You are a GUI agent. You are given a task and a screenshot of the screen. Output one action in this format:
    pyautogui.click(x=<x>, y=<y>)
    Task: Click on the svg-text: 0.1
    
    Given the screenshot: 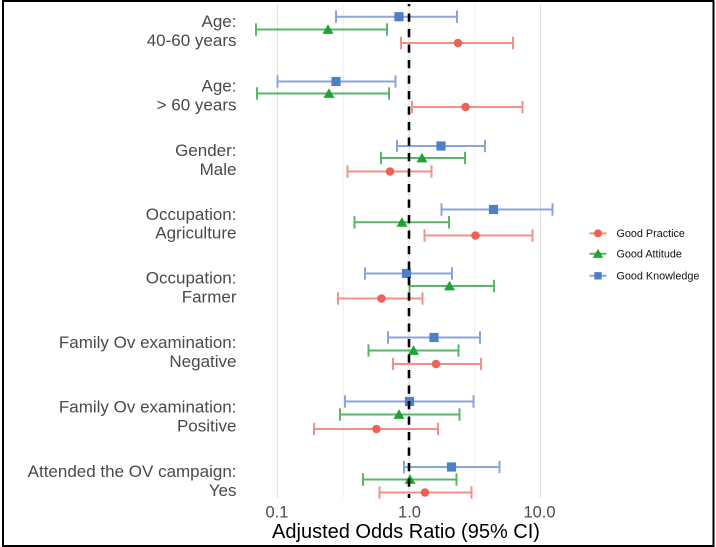 What is the action you would take?
    pyautogui.click(x=277, y=513)
    